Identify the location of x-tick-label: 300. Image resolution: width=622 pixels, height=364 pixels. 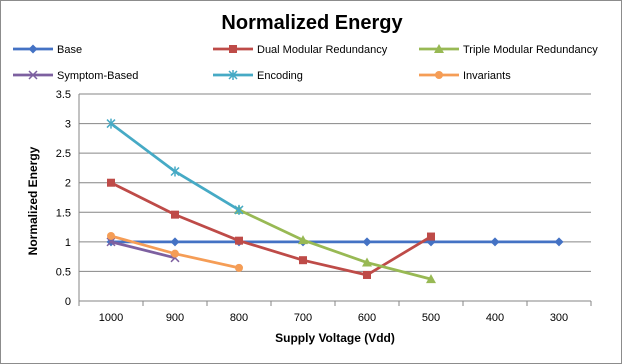
(559, 318).